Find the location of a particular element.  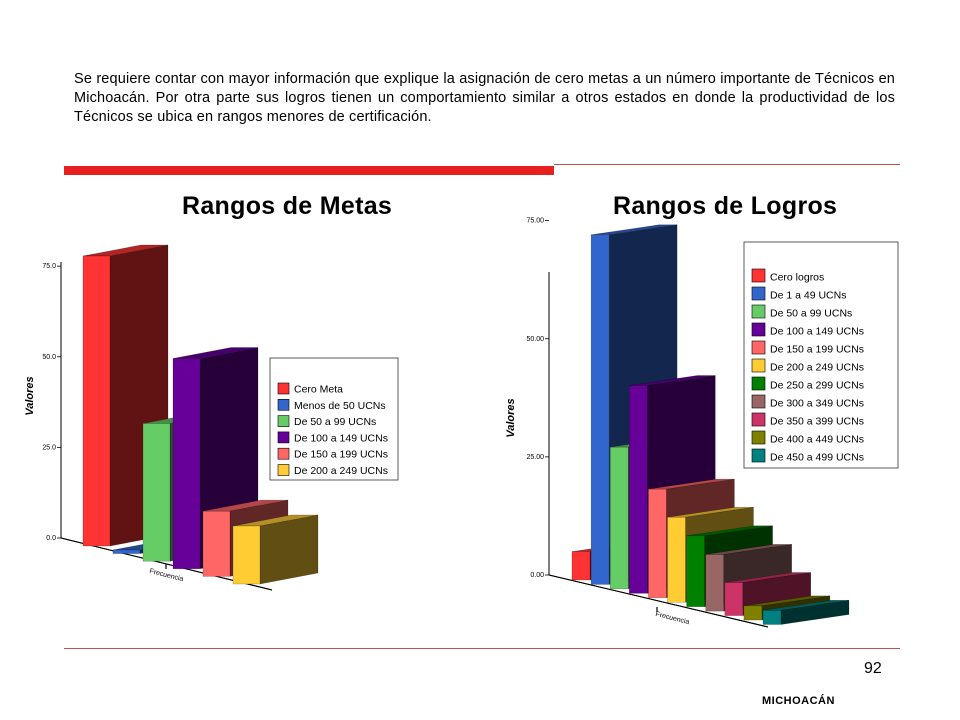

bar-de-200-a-249-ucns is located at coordinates (275, 549).